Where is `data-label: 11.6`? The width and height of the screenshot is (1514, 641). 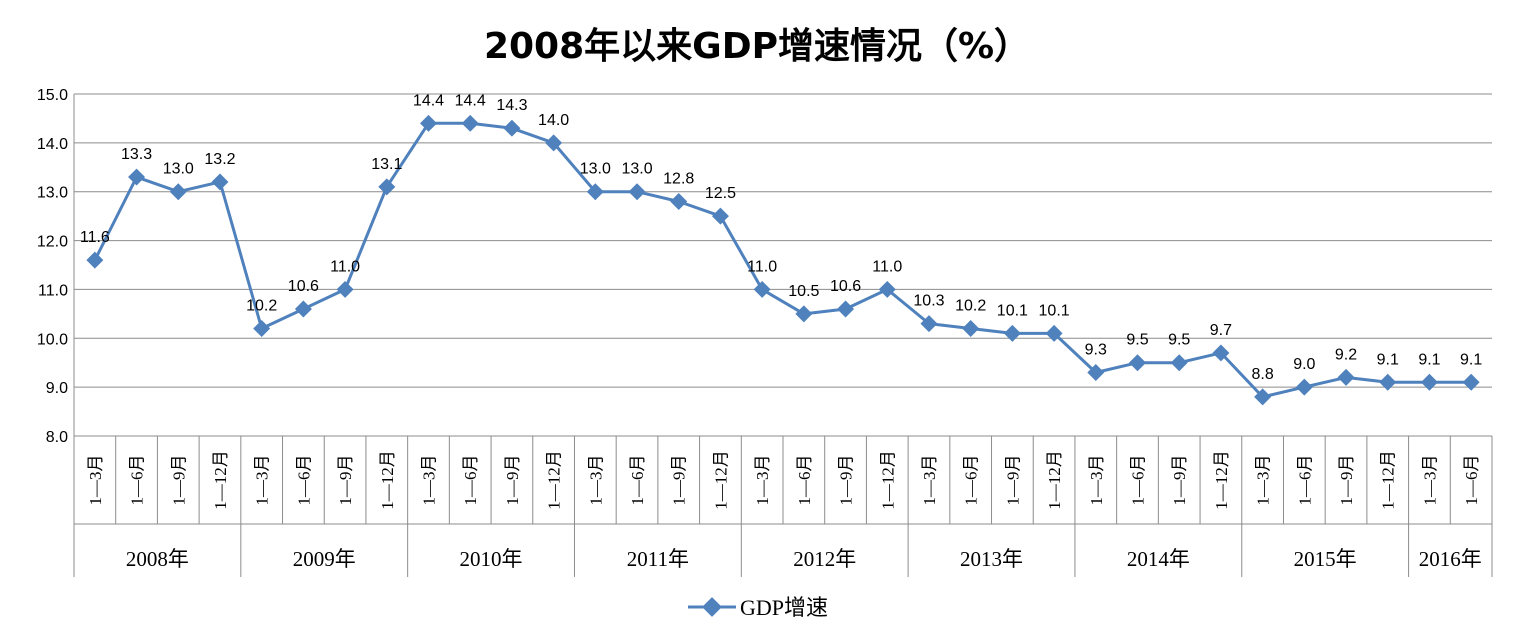
data-label: 11.6 is located at coordinates (95, 237).